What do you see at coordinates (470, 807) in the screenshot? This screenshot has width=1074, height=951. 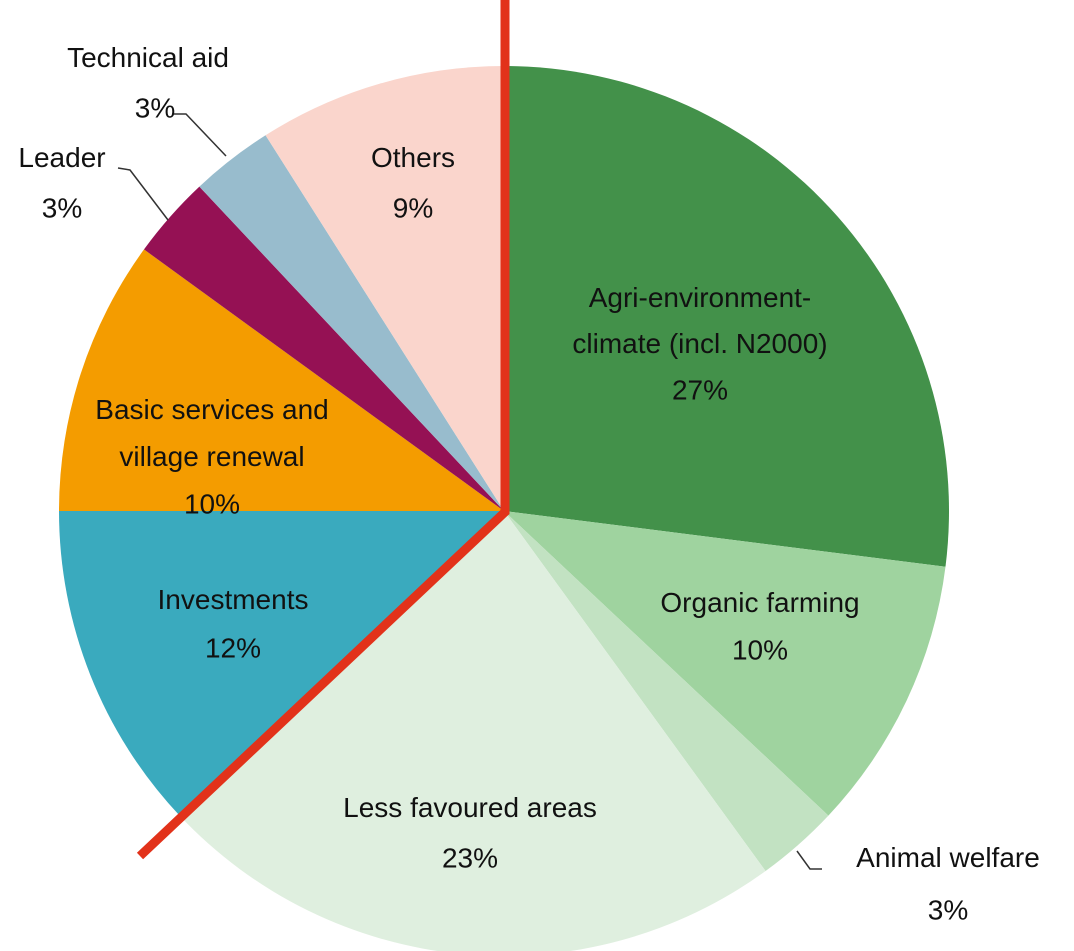 I see `slice-label: Less favoured areas` at bounding box center [470, 807].